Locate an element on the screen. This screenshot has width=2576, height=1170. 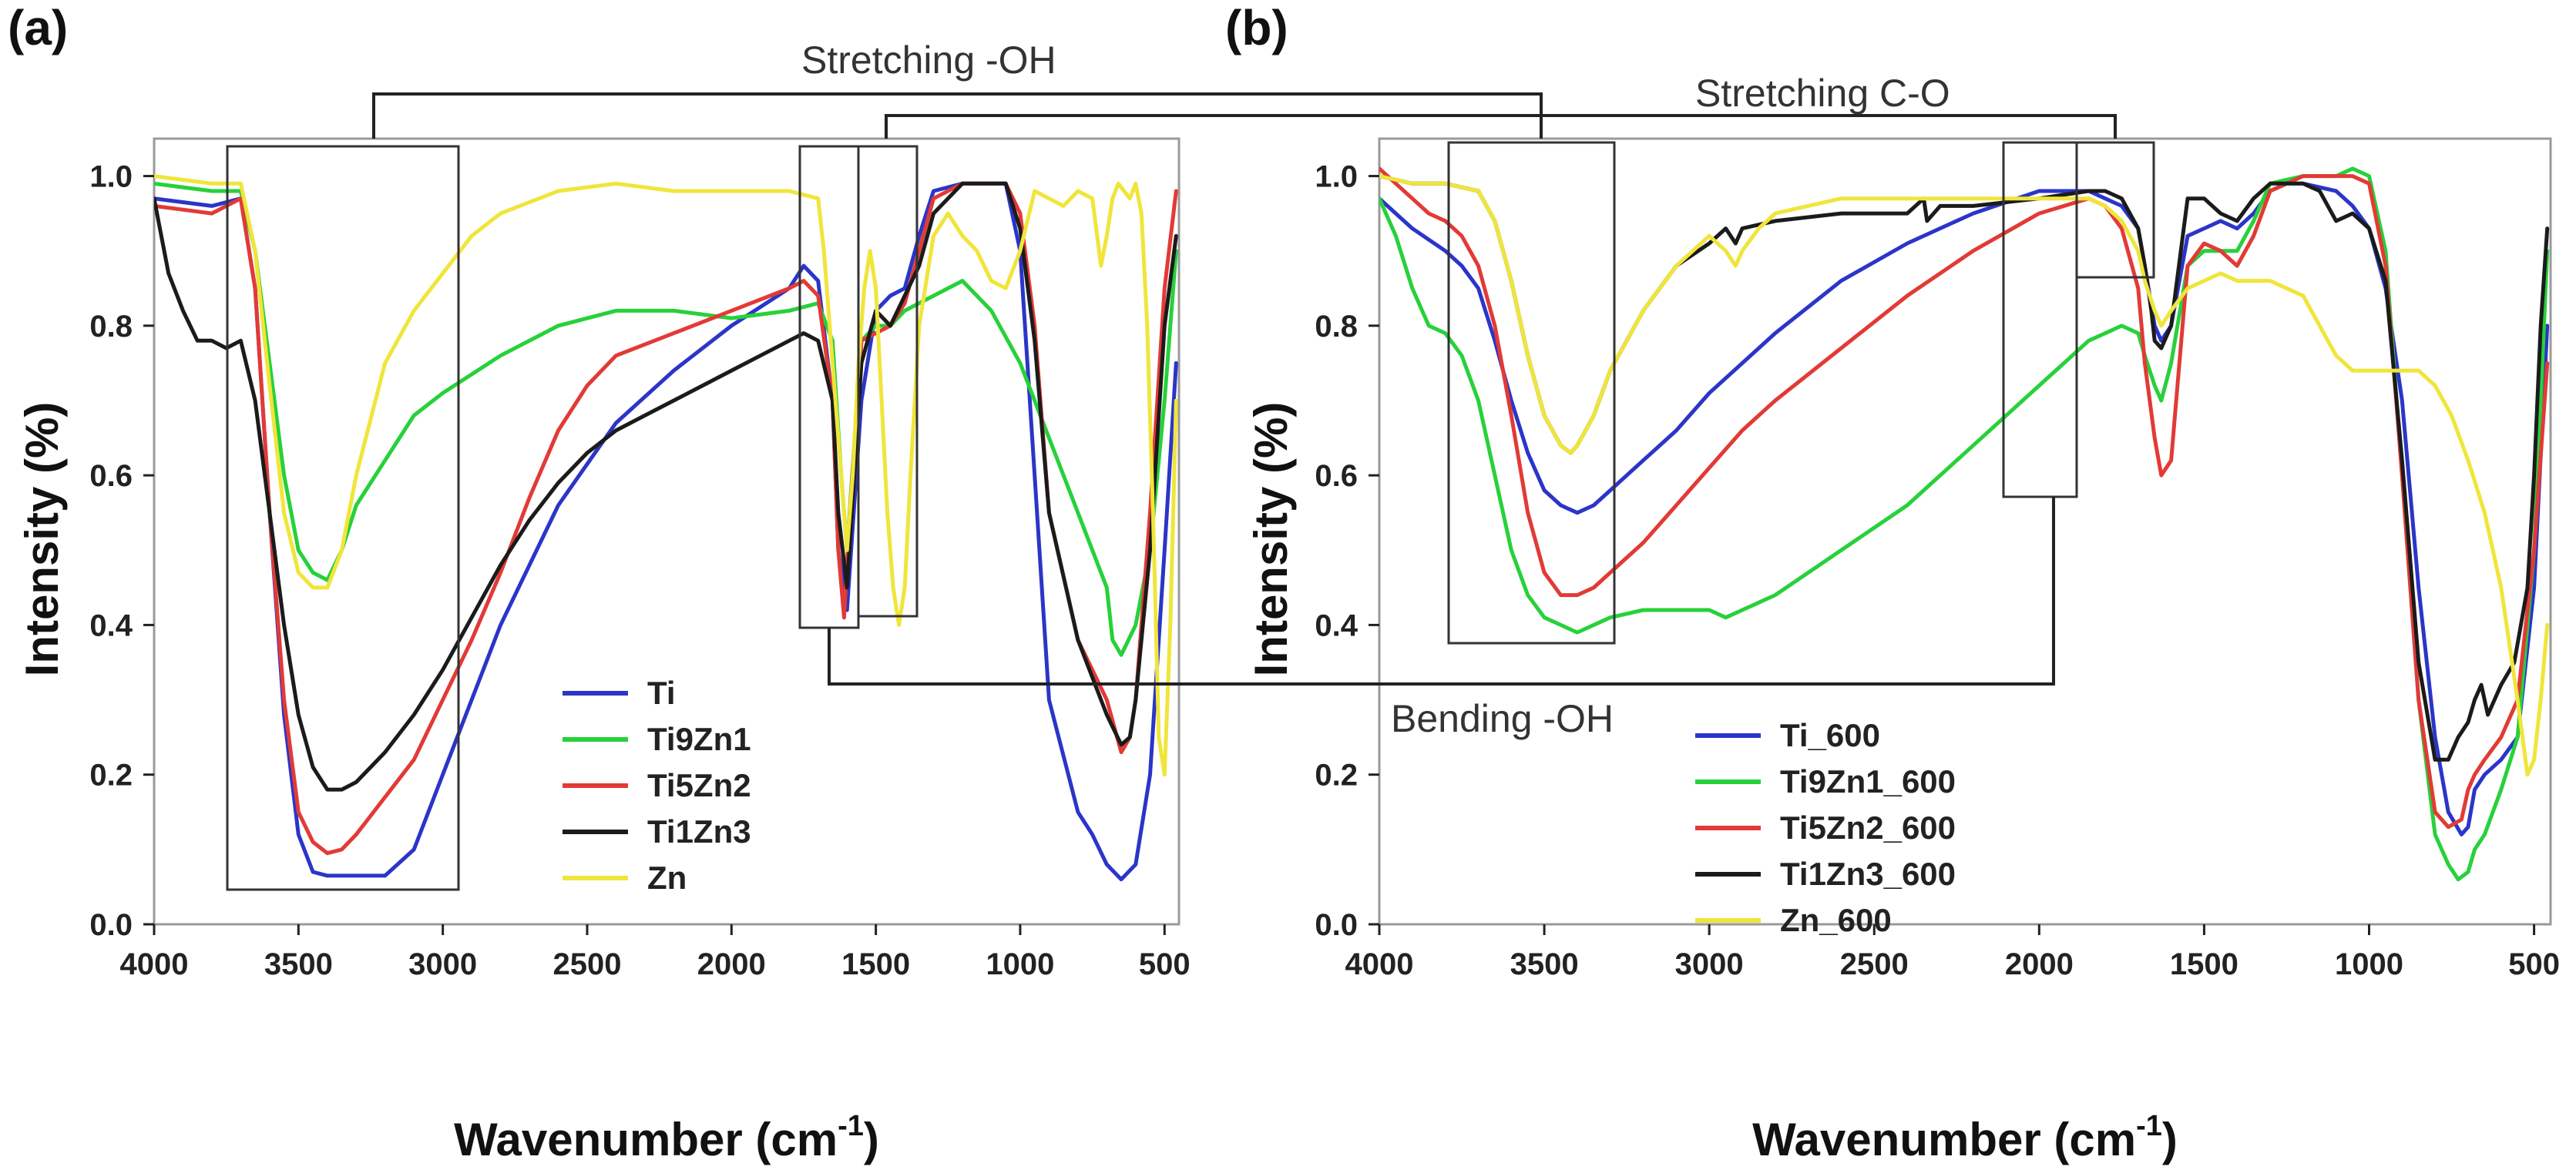
panel-b-x-axis-title: Wavenumber (cm-1) is located at coordinates (1965, 1137).